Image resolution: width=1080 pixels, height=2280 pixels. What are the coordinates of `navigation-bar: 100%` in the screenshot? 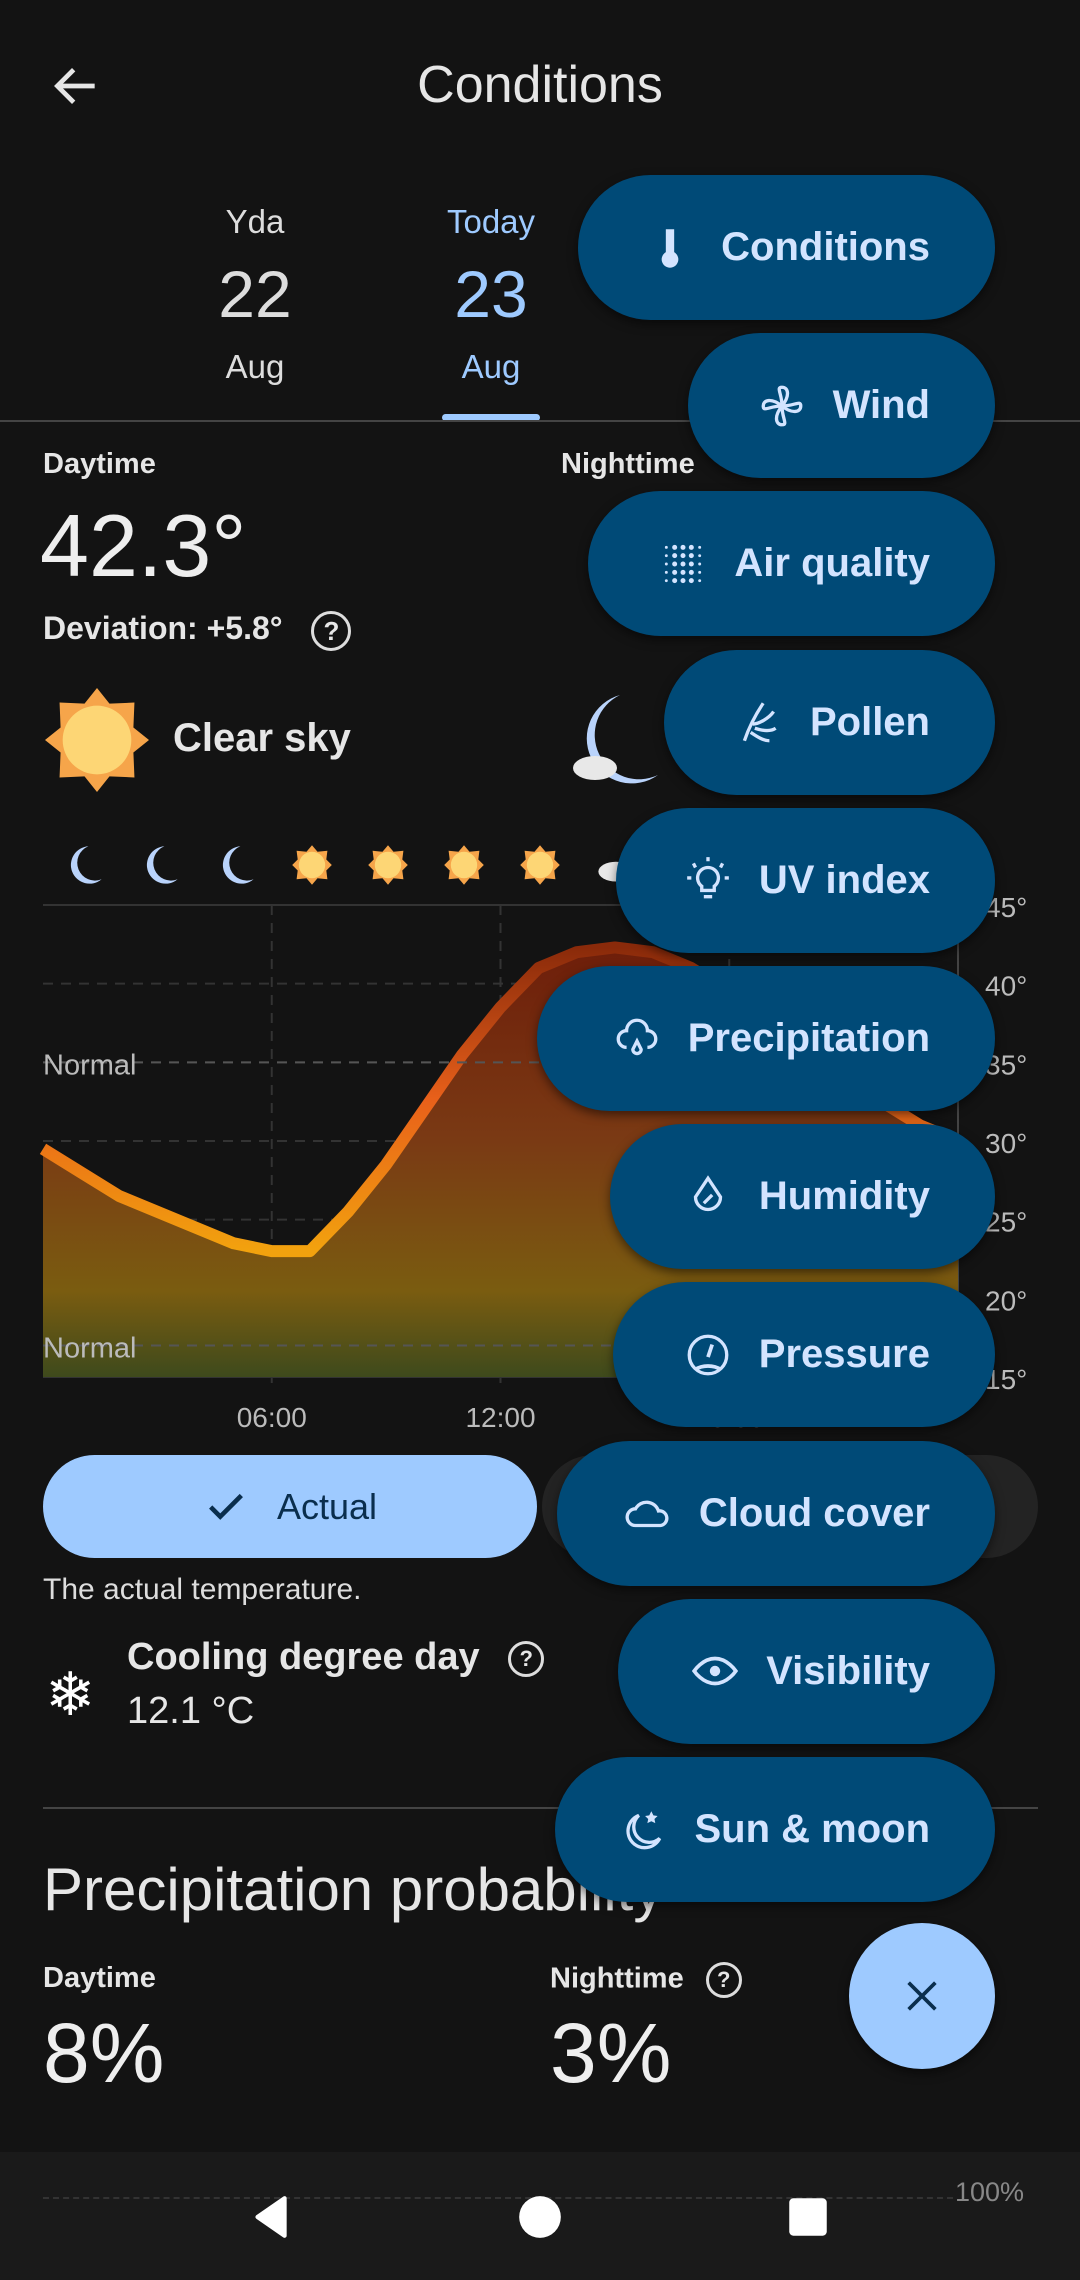 It's located at (540, 2216).